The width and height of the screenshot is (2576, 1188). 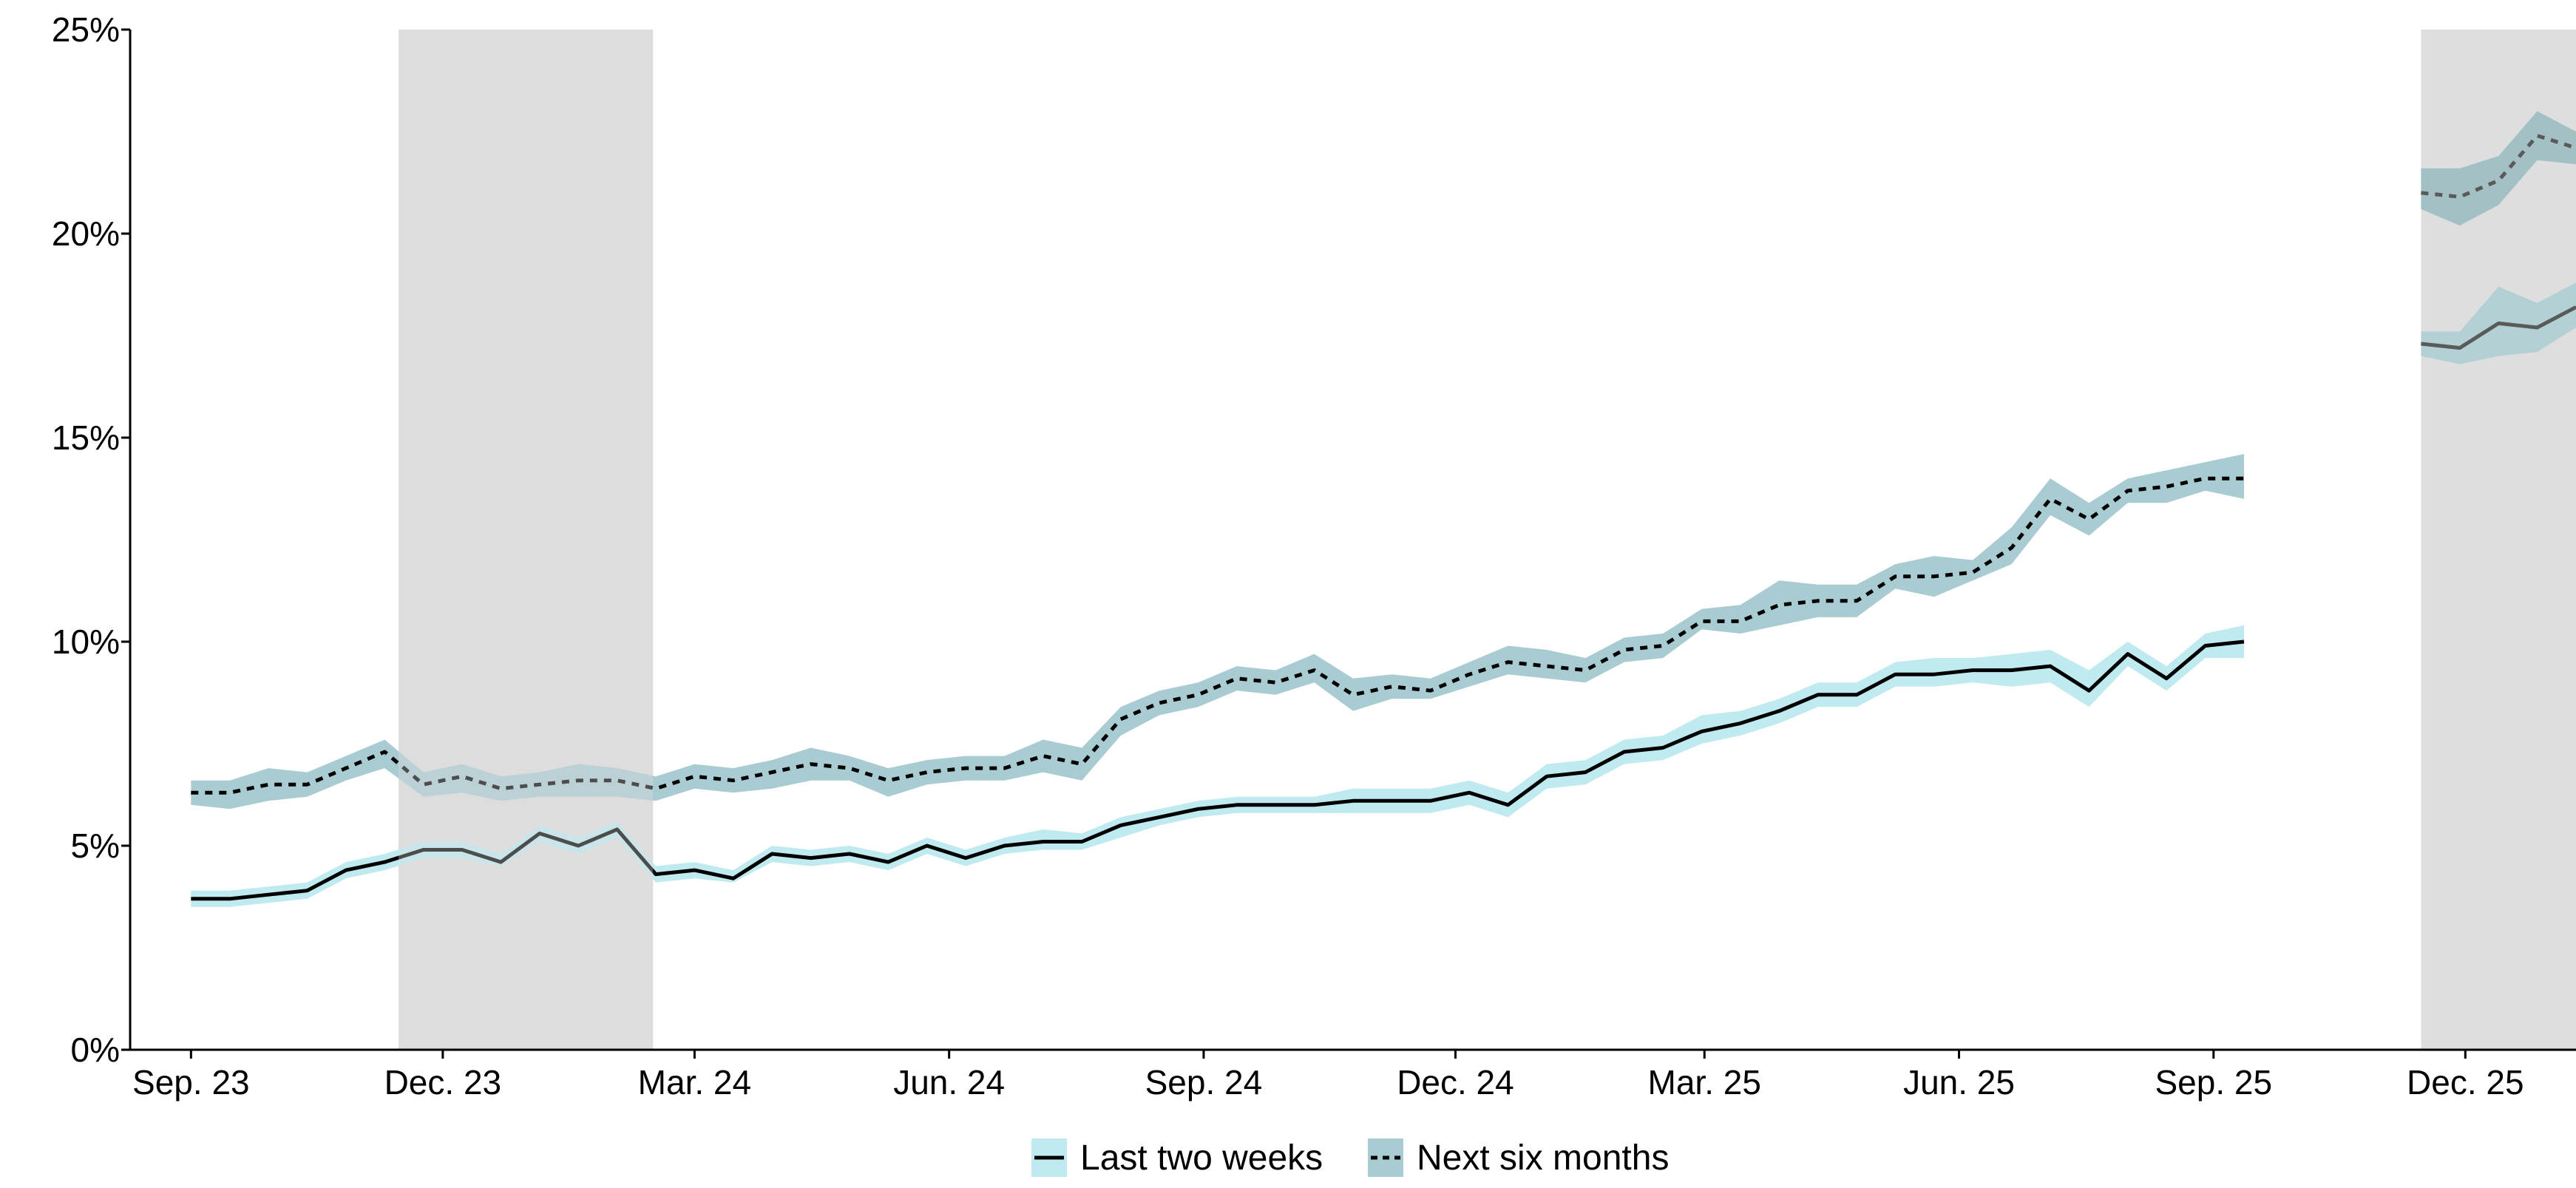 I want to click on x-tick-label: Sep. 24, so click(x=1204, y=1082).